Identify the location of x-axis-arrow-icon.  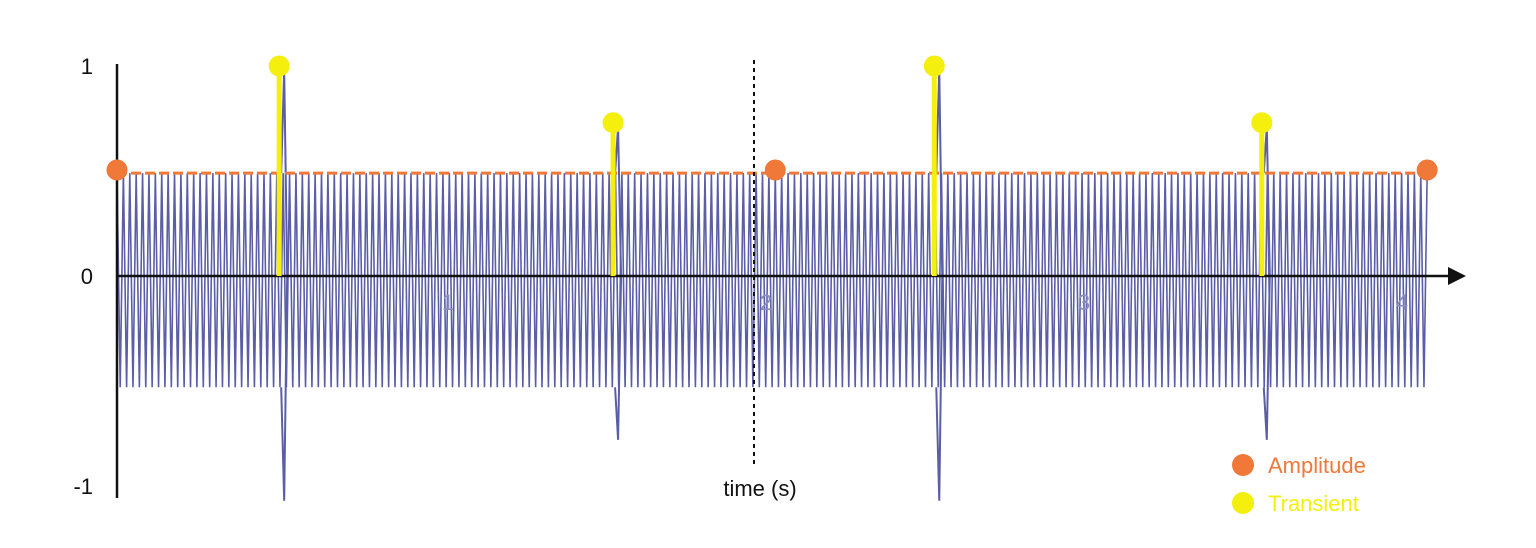
(1457, 276).